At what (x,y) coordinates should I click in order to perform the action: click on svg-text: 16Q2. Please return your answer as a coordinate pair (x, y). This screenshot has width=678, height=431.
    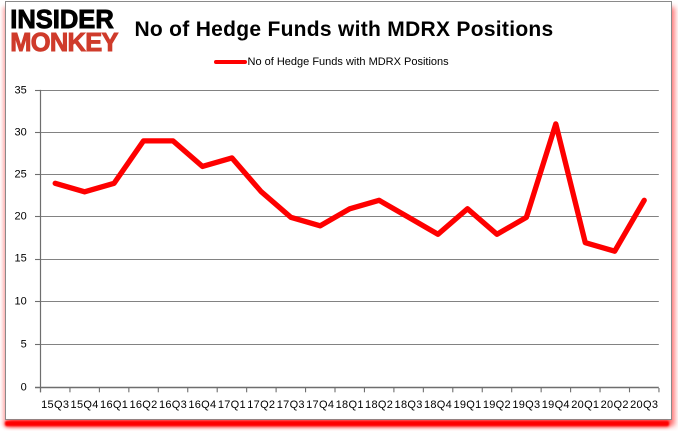
    Looking at the image, I should click on (143, 405).